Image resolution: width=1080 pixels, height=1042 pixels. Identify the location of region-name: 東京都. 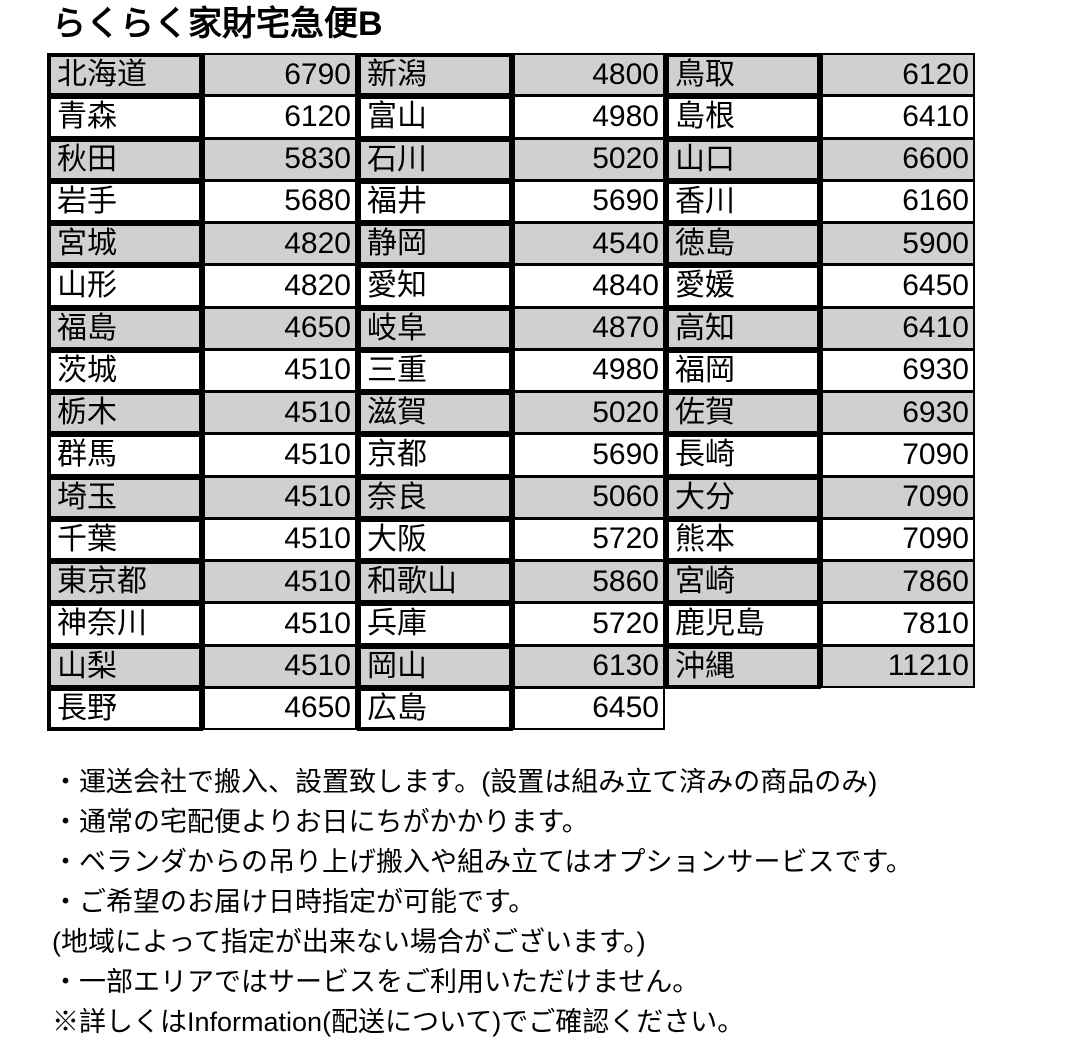
(125, 582).